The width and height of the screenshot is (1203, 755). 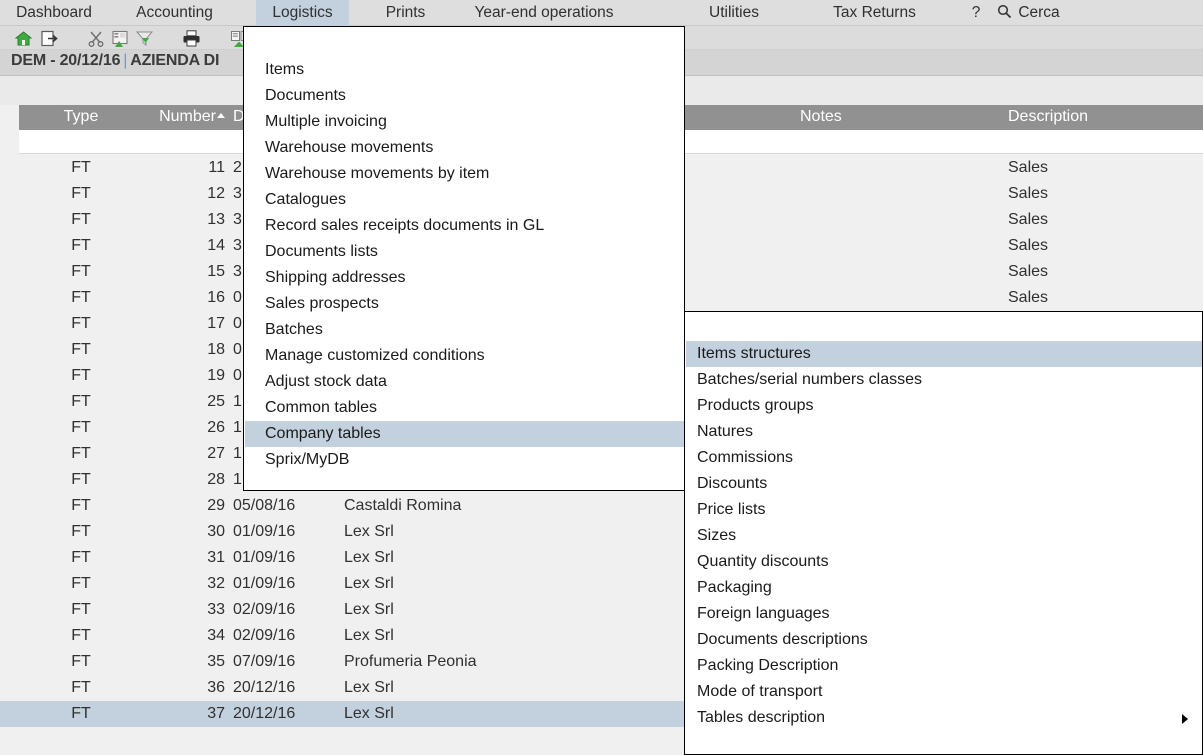 What do you see at coordinates (782, 639) in the screenshot?
I see `menu-item-label: Documents descriptions` at bounding box center [782, 639].